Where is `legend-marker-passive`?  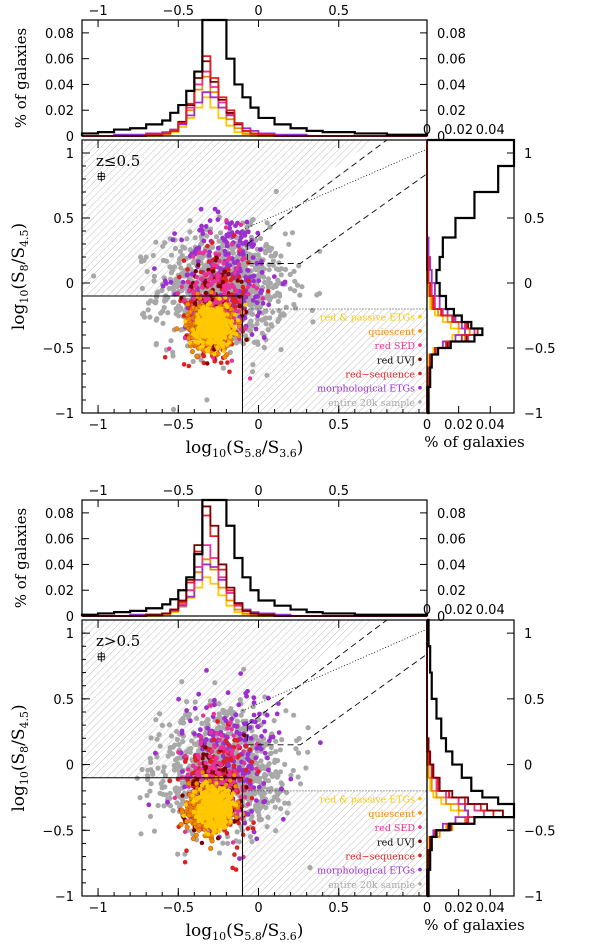 legend-marker-passive is located at coordinates (420, 316).